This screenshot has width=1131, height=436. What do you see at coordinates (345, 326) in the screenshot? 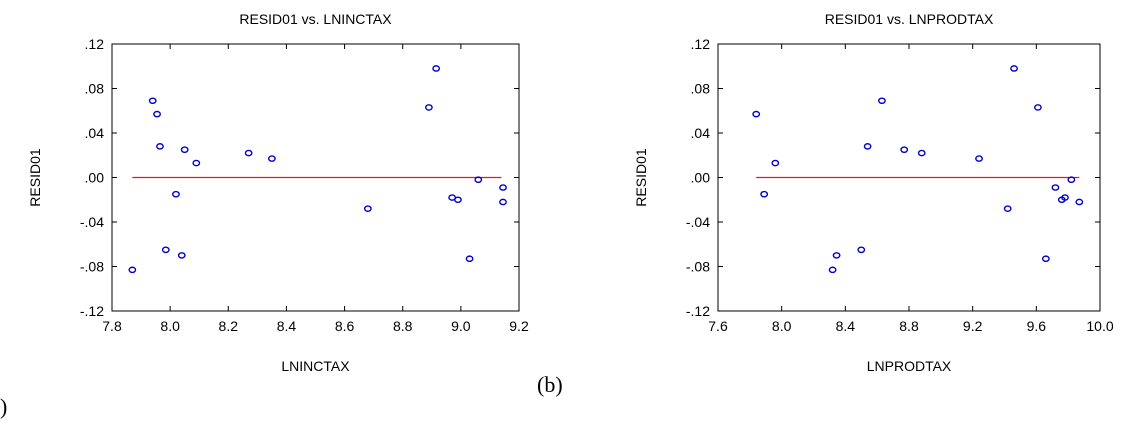
I see `x-tick-label: 8.6` at bounding box center [345, 326].